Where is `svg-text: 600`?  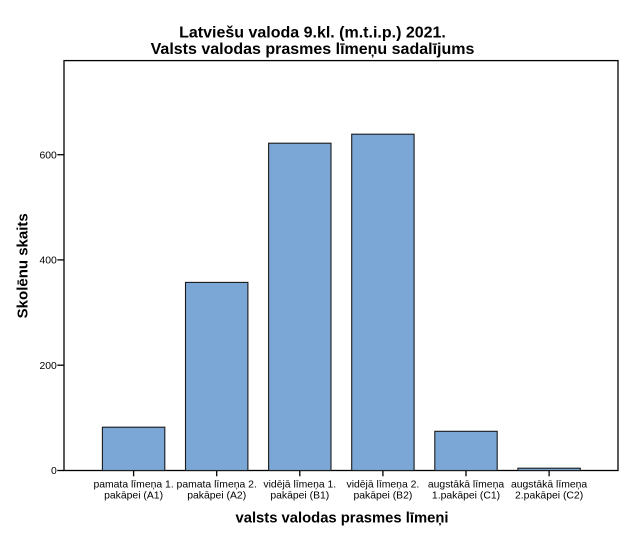
svg-text: 600 is located at coordinates (48, 155).